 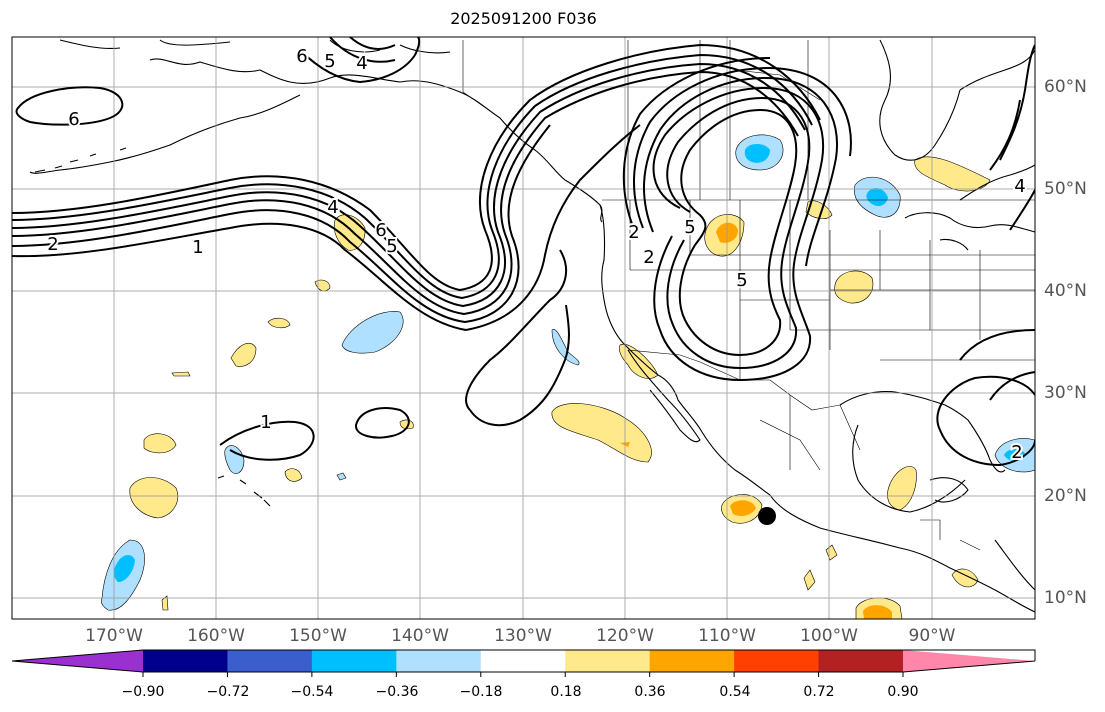 I want to click on lon-label: 130°W, so click(x=523, y=636).